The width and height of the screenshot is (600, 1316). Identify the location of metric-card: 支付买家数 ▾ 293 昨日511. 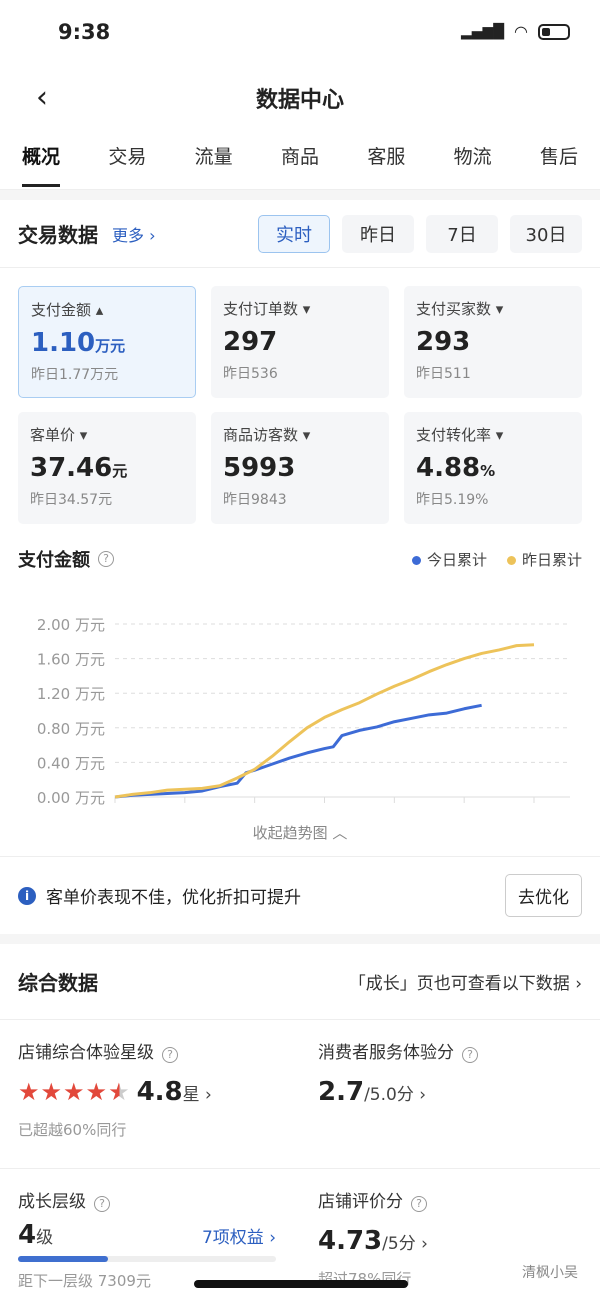
(493, 342).